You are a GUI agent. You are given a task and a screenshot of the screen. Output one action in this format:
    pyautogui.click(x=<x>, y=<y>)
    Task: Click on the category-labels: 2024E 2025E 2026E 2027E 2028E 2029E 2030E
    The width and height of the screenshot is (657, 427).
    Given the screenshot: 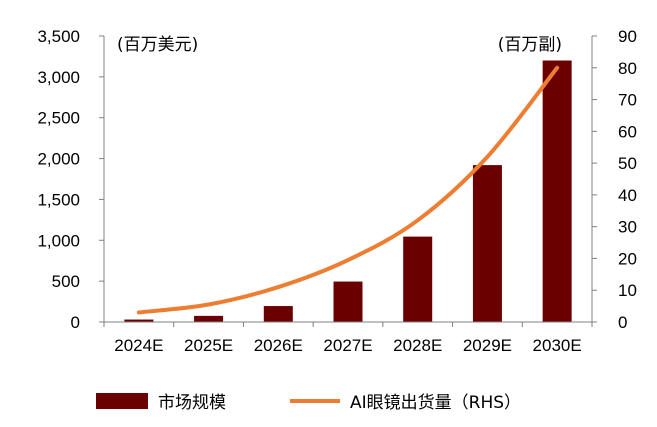 What is the action you would take?
    pyautogui.click(x=347, y=345)
    